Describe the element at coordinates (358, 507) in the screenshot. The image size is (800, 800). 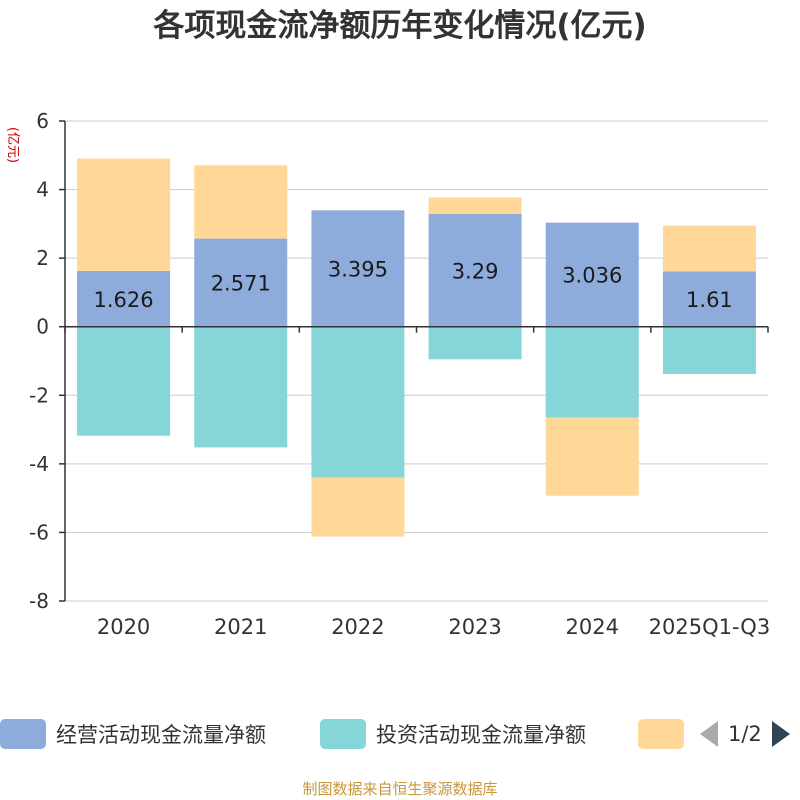
I see `bar-s3-2022` at that location.